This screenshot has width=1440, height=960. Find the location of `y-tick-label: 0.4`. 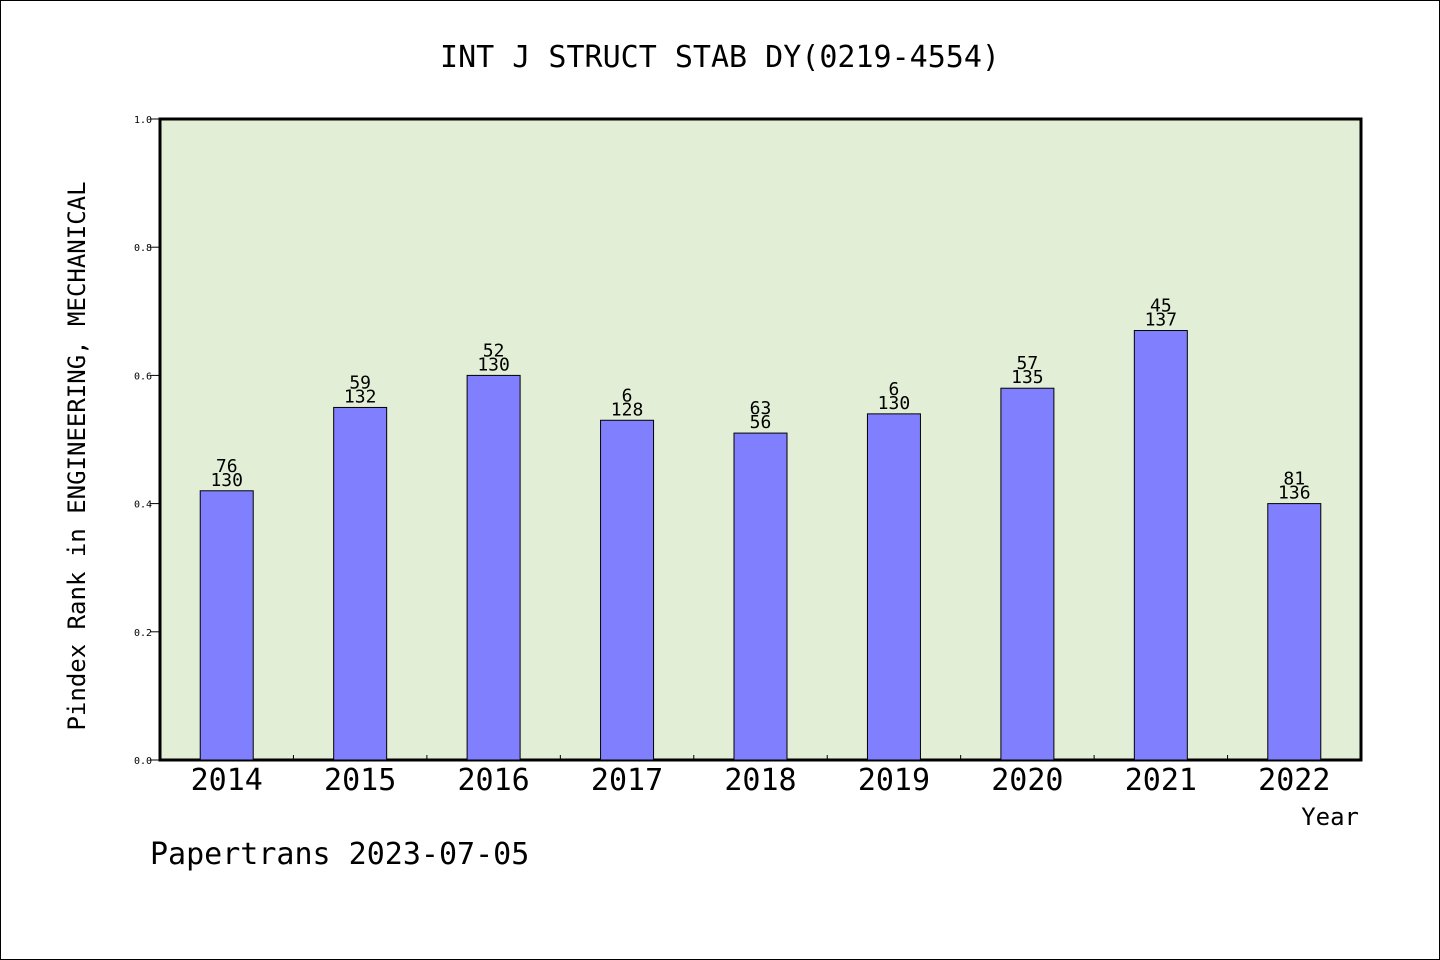

y-tick-label: 0.4 is located at coordinates (143, 505).